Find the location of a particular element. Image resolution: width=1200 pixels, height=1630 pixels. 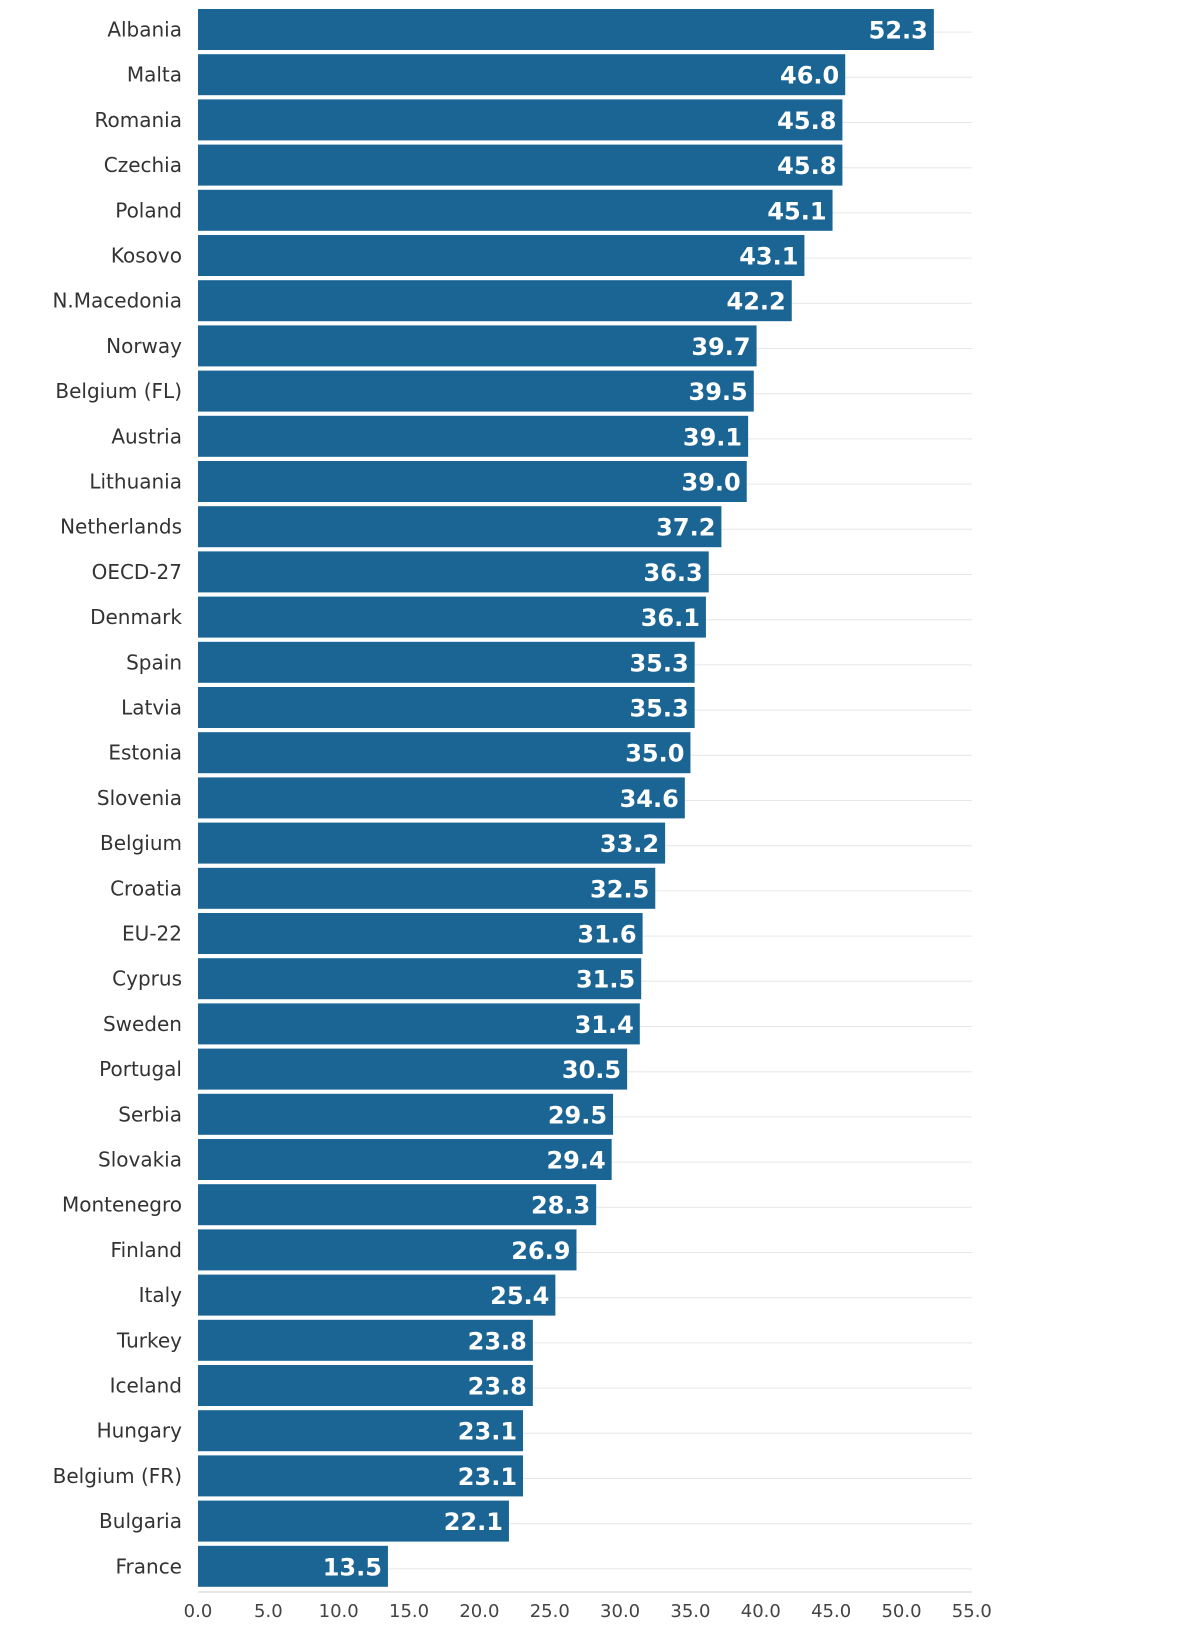

data-label: 37.2 is located at coordinates (685, 528).